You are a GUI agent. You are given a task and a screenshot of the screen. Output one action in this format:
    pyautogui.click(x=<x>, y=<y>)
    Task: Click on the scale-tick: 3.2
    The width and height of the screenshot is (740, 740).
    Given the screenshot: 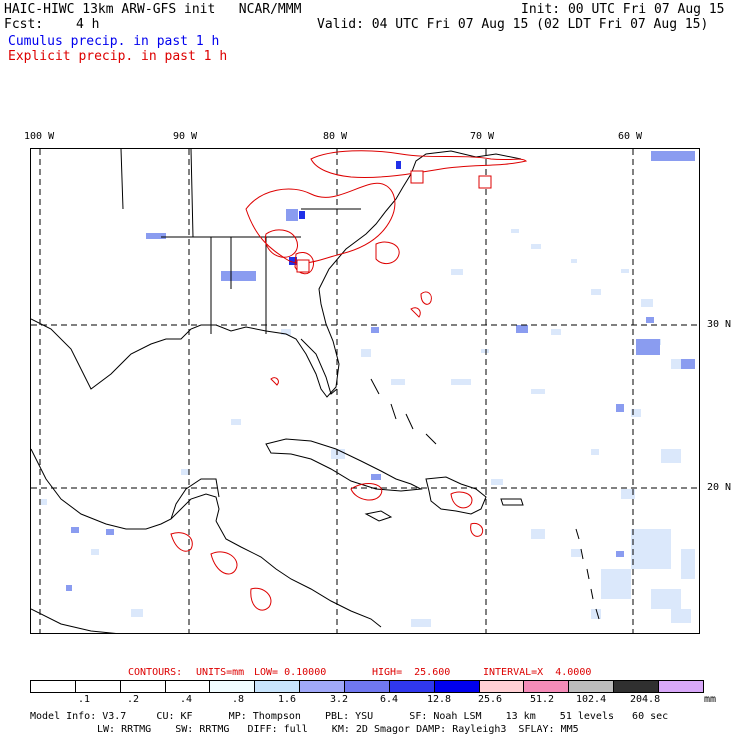 What is the action you would take?
    pyautogui.click(x=339, y=699)
    